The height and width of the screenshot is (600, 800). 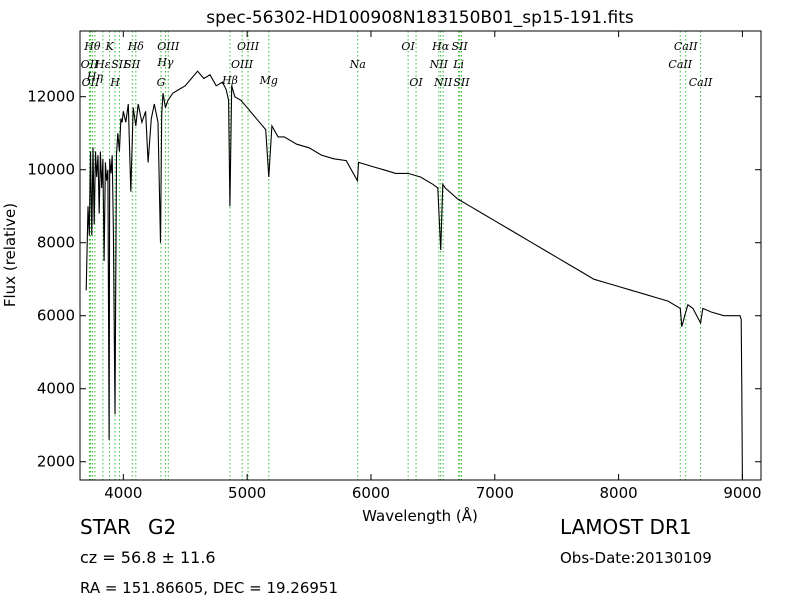 I want to click on spectral-line-label: Hδ, so click(x=136, y=46).